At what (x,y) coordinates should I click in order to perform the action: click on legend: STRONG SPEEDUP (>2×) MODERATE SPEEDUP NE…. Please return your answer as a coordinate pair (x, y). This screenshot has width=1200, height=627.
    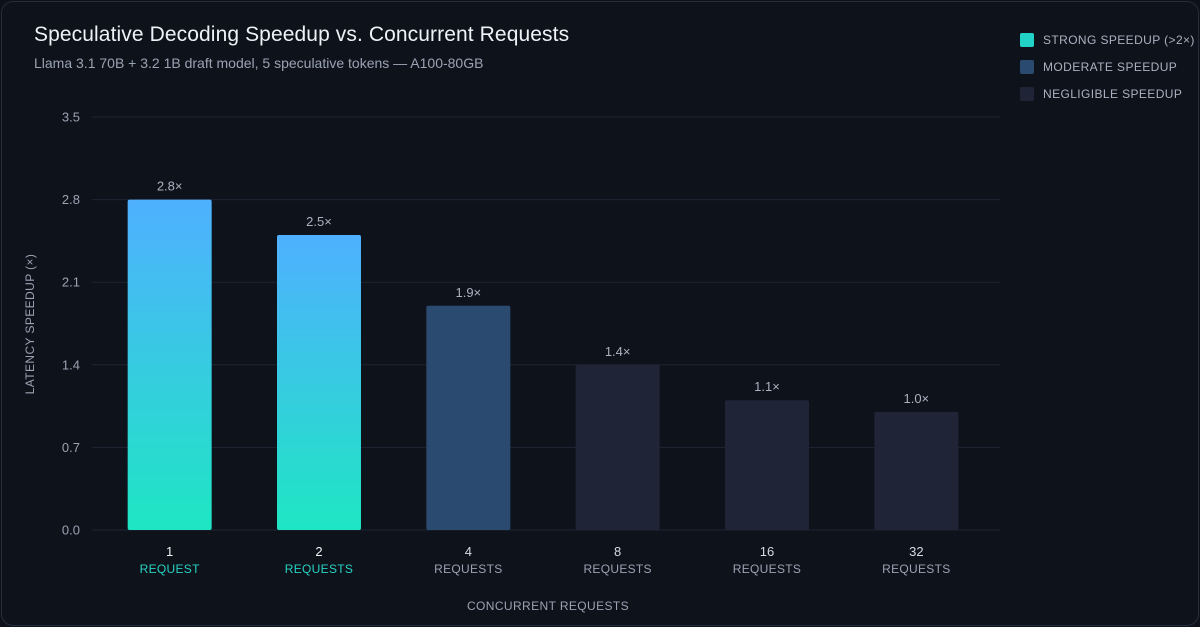
    Looking at the image, I should click on (1107, 72).